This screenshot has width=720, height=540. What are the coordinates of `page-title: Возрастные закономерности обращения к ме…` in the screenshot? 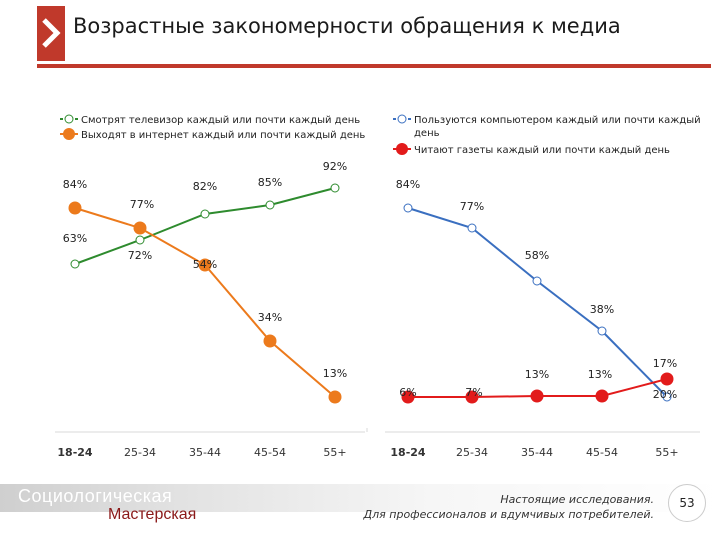 It's located at (347, 26).